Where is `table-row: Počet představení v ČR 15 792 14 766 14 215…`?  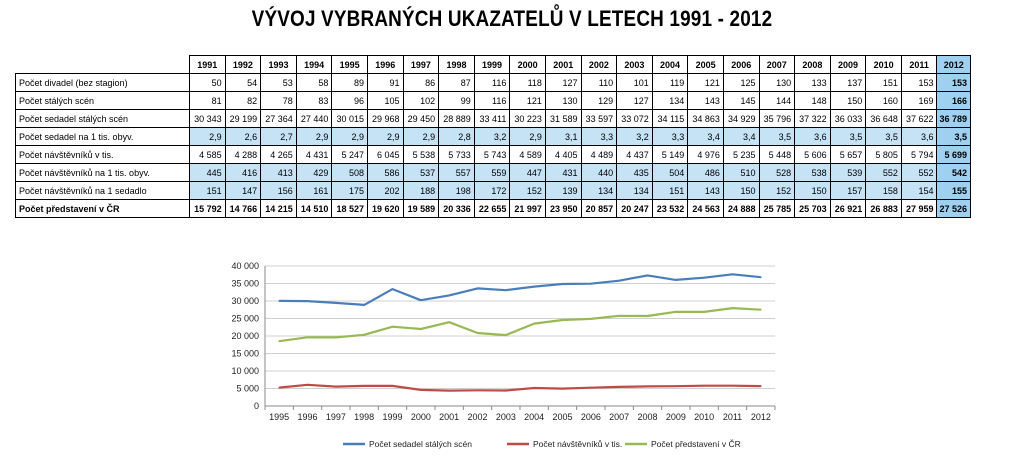 table-row: Počet představení v ČR 15 792 14 766 14 215… is located at coordinates (493, 208).